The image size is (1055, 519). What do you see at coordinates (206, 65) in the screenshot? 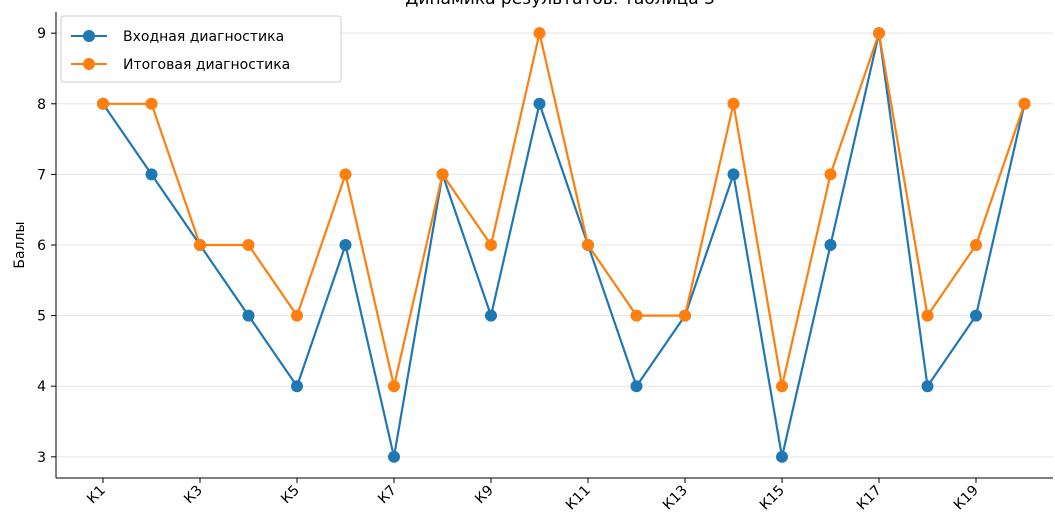
I see `legend-label-final: Итоговая диагностика` at bounding box center [206, 65].